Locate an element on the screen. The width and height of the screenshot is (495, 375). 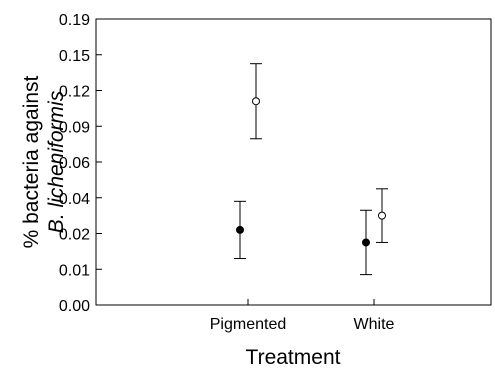
y-axis-ticks: 0.00 0.01 0.02 0.04 0.06 0.09 0.12 0.15 0.19 is located at coordinates (80, 163).